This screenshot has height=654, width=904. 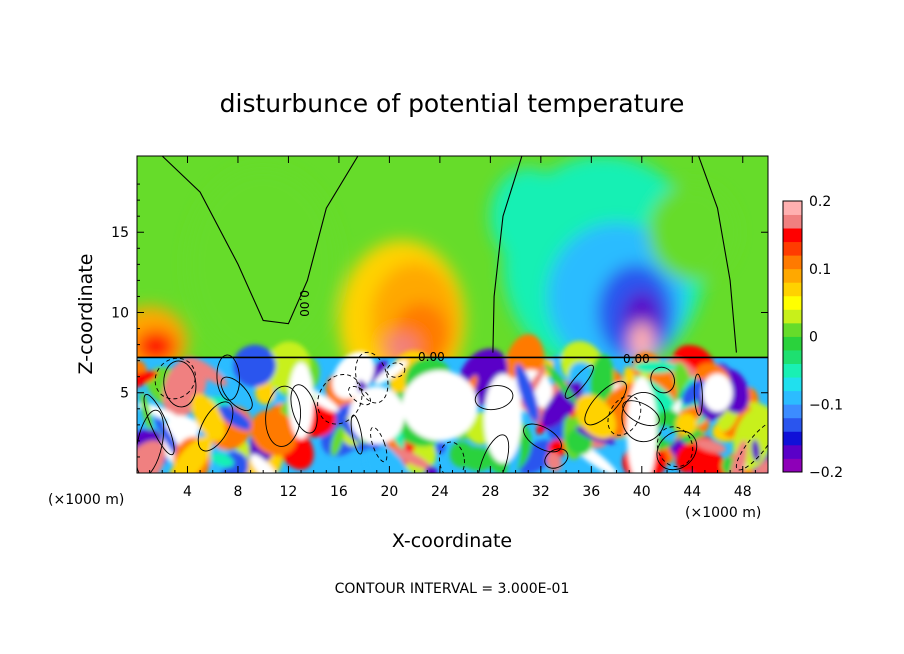 I want to click on x-tick-label: 40, so click(x=642, y=492).